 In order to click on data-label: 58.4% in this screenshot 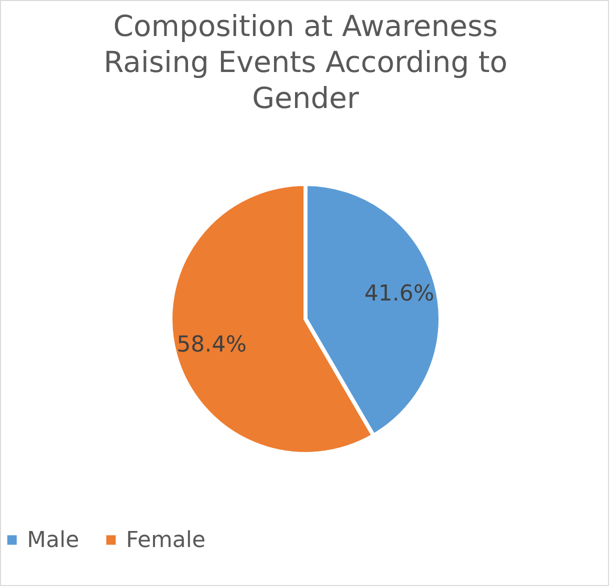, I will do `click(211, 345)`.